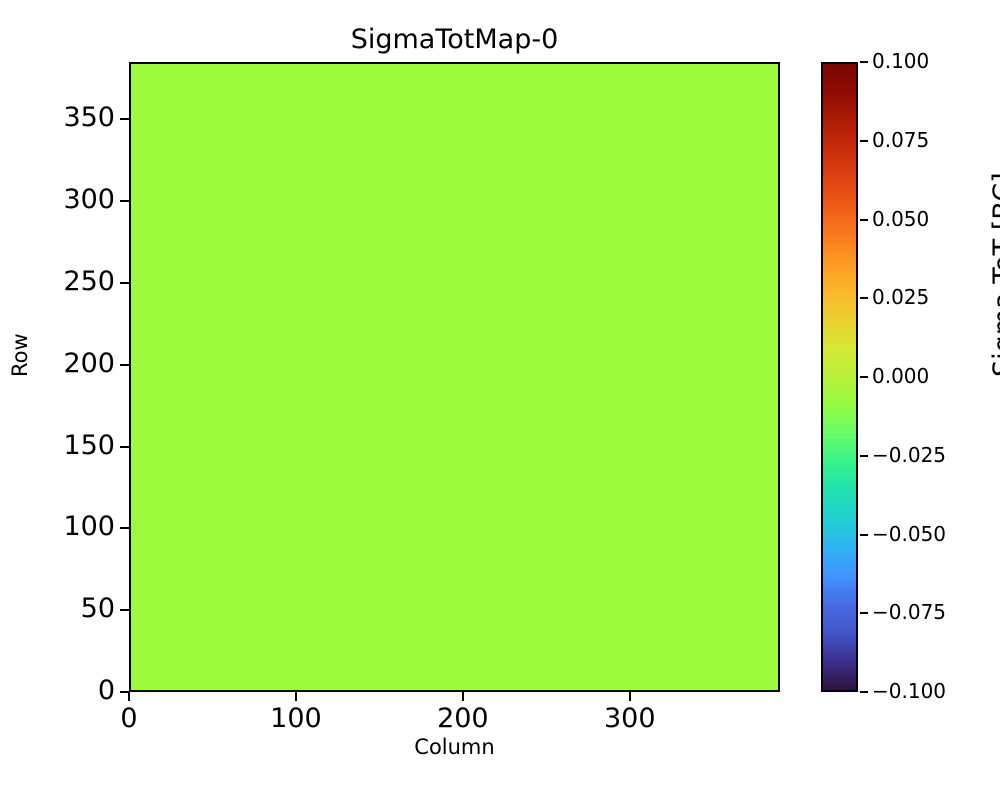 The height and width of the screenshot is (800, 1000). Describe the element at coordinates (901, 297) in the screenshot. I see `colorbar-tick-label: 0.025` at that location.